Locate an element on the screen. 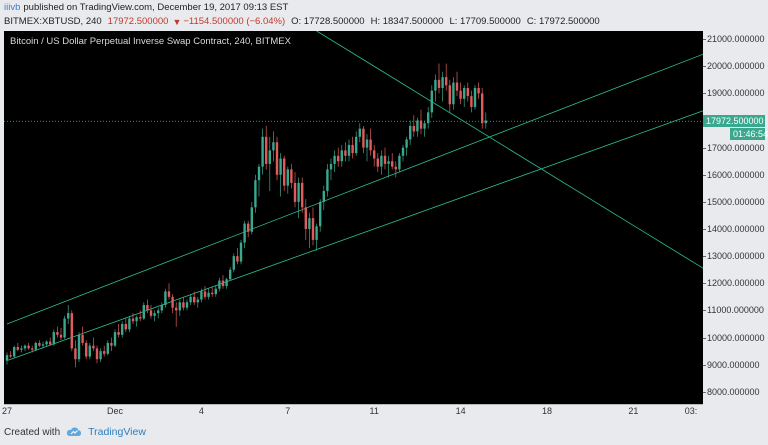 Image resolution: width=768 pixels, height=445 pixels. price-label: 20000.000000 is located at coordinates (736, 66).